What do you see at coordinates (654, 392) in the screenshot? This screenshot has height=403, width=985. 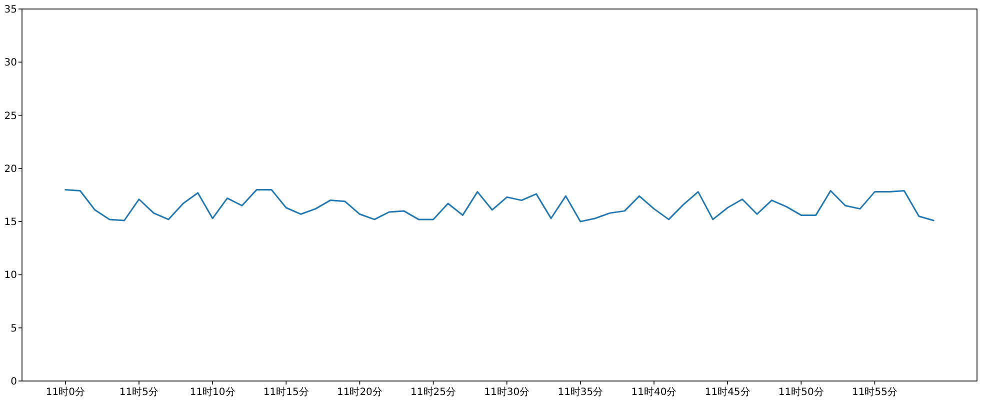 I see `x-tick-label: 11时40分` at bounding box center [654, 392].